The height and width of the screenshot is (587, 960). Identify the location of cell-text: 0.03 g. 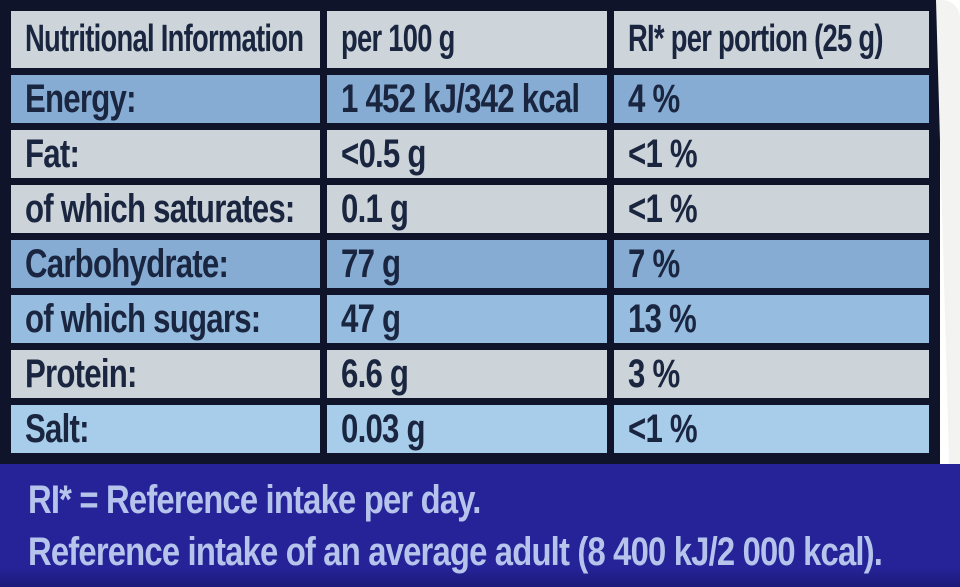
(383, 428).